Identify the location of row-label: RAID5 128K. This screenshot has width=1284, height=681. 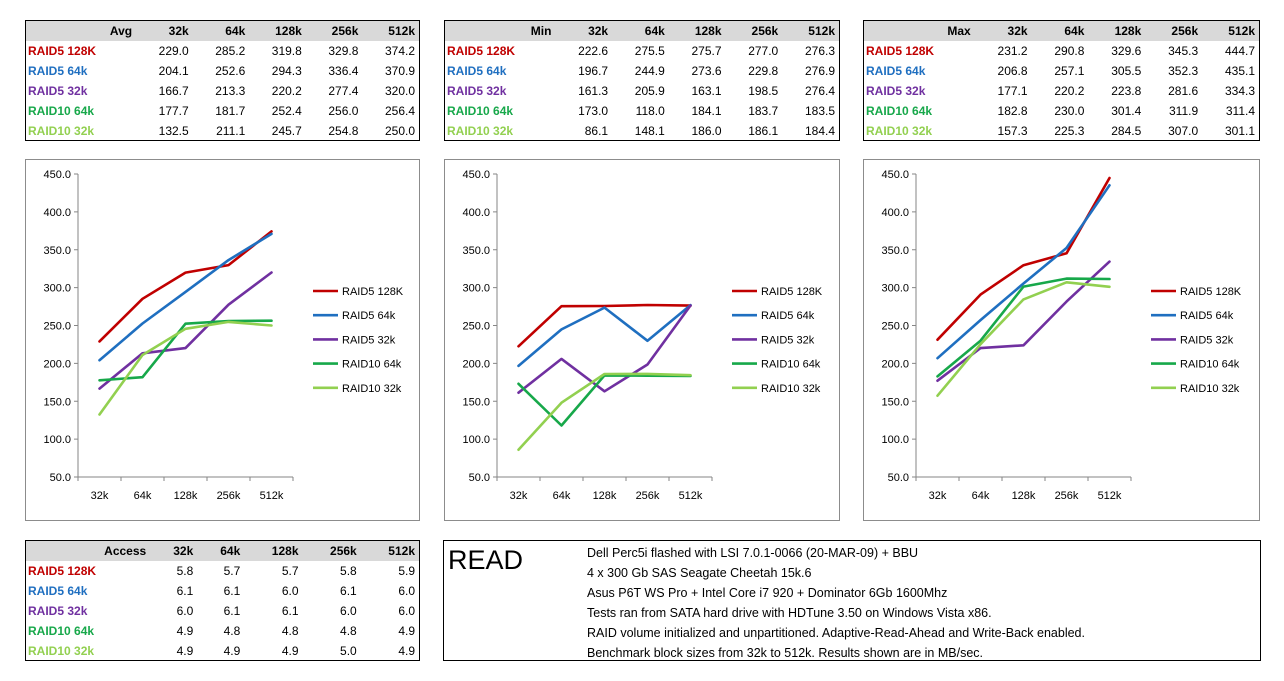
(900, 51).